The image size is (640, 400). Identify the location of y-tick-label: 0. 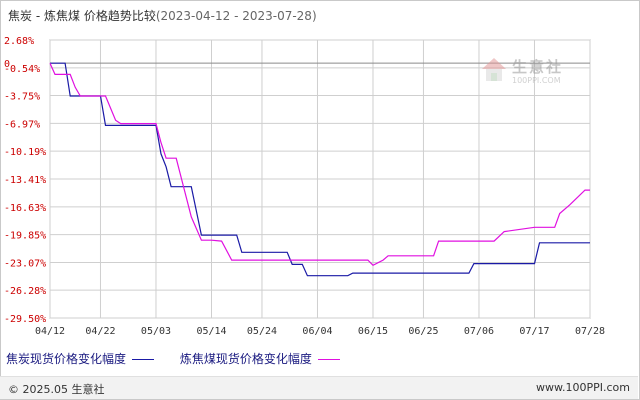
(7, 64).